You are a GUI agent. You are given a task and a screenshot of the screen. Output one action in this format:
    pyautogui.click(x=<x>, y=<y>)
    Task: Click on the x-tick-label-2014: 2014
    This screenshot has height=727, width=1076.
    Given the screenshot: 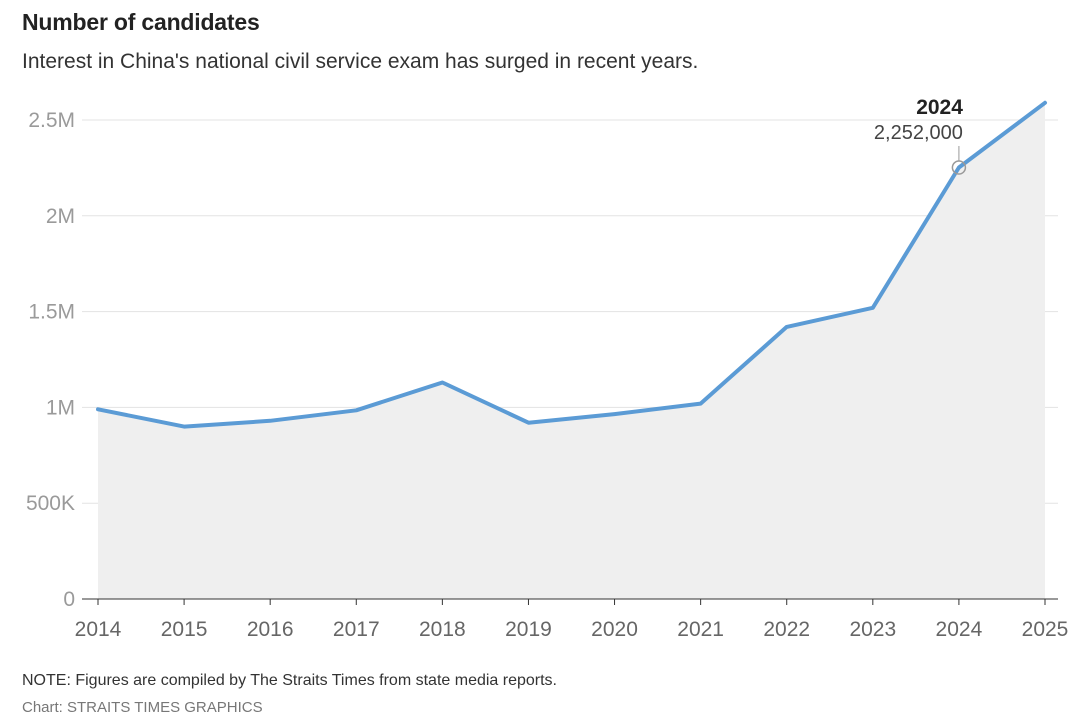 What is the action you would take?
    pyautogui.click(x=98, y=629)
    